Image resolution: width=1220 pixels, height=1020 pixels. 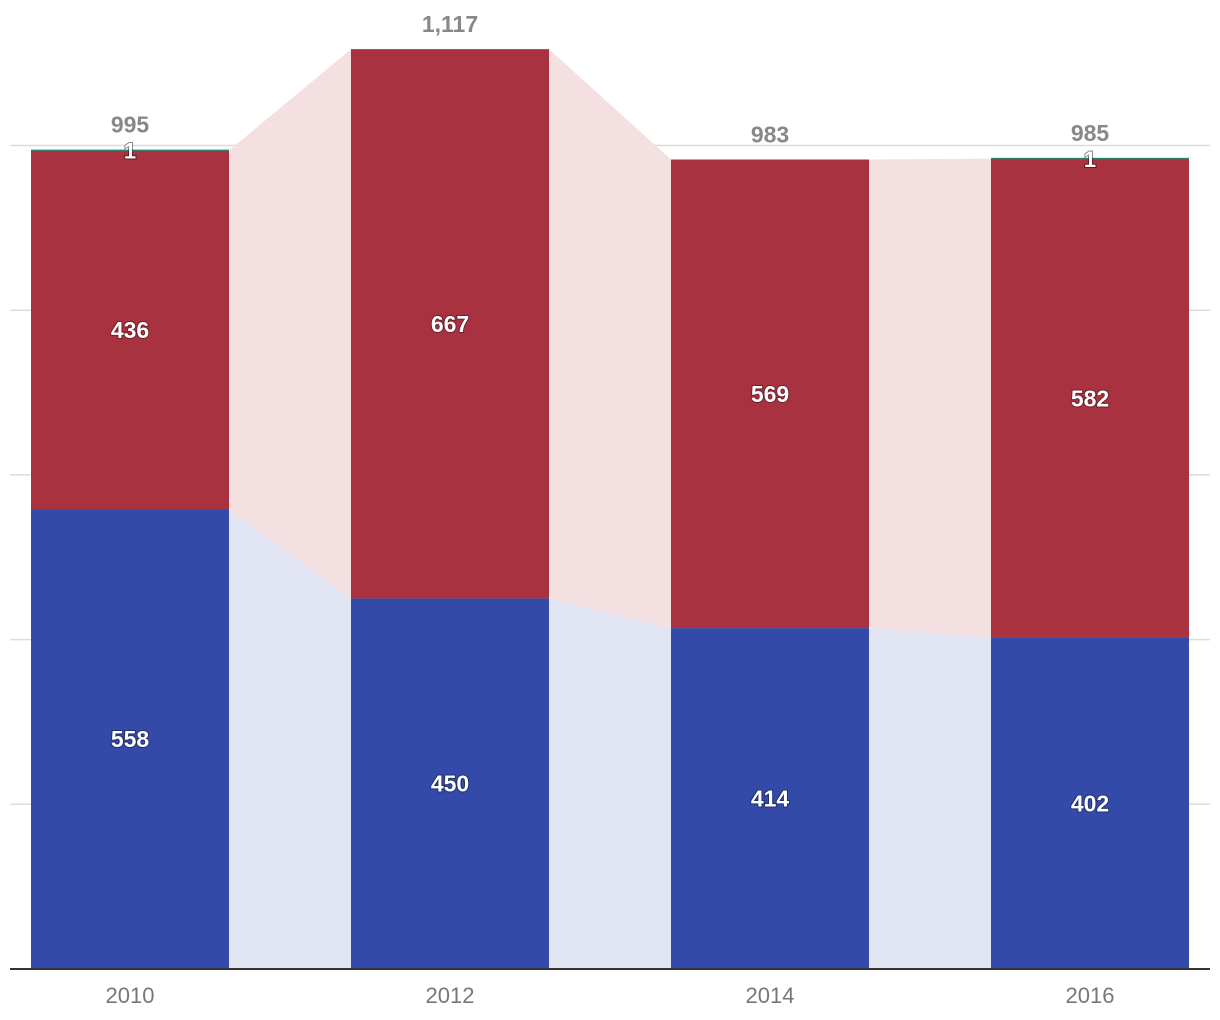 What do you see at coordinates (930, 398) in the screenshot?
I see `band-series-2-2014-2016` at bounding box center [930, 398].